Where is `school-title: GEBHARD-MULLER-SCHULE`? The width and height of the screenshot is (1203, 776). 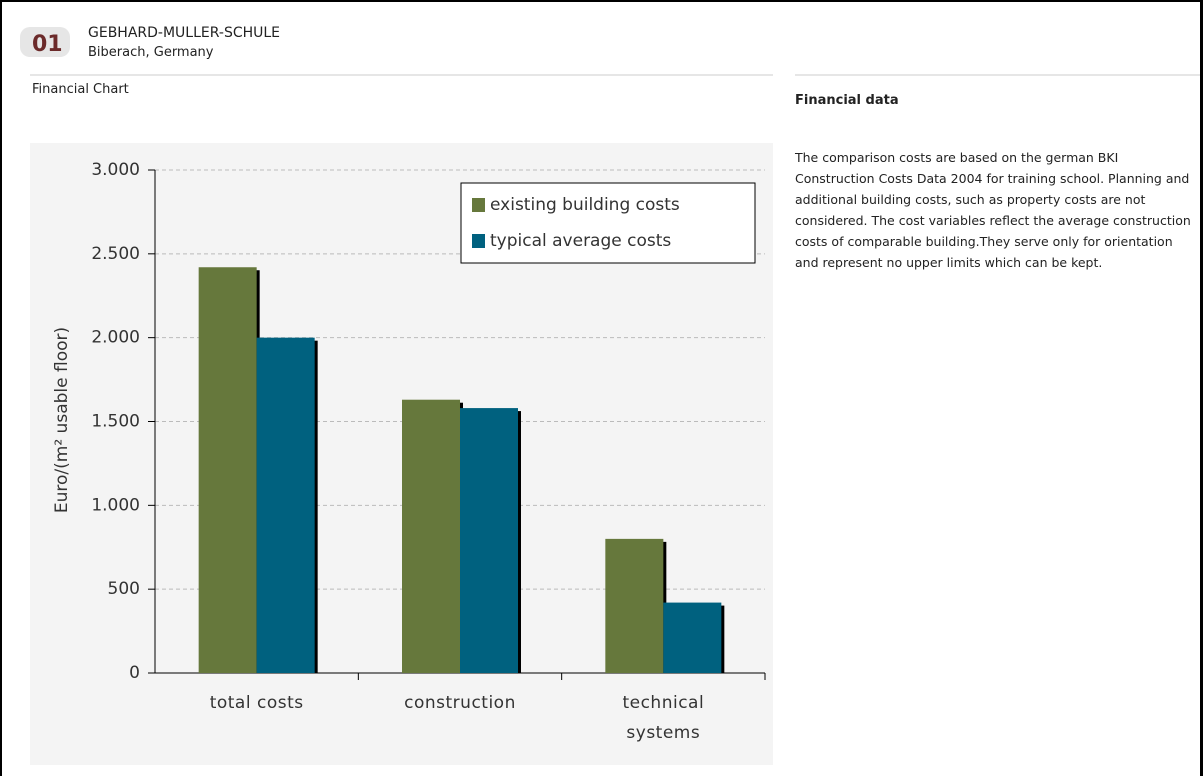
school-title: GEBHARD-MULLER-SCHULE is located at coordinates (184, 33).